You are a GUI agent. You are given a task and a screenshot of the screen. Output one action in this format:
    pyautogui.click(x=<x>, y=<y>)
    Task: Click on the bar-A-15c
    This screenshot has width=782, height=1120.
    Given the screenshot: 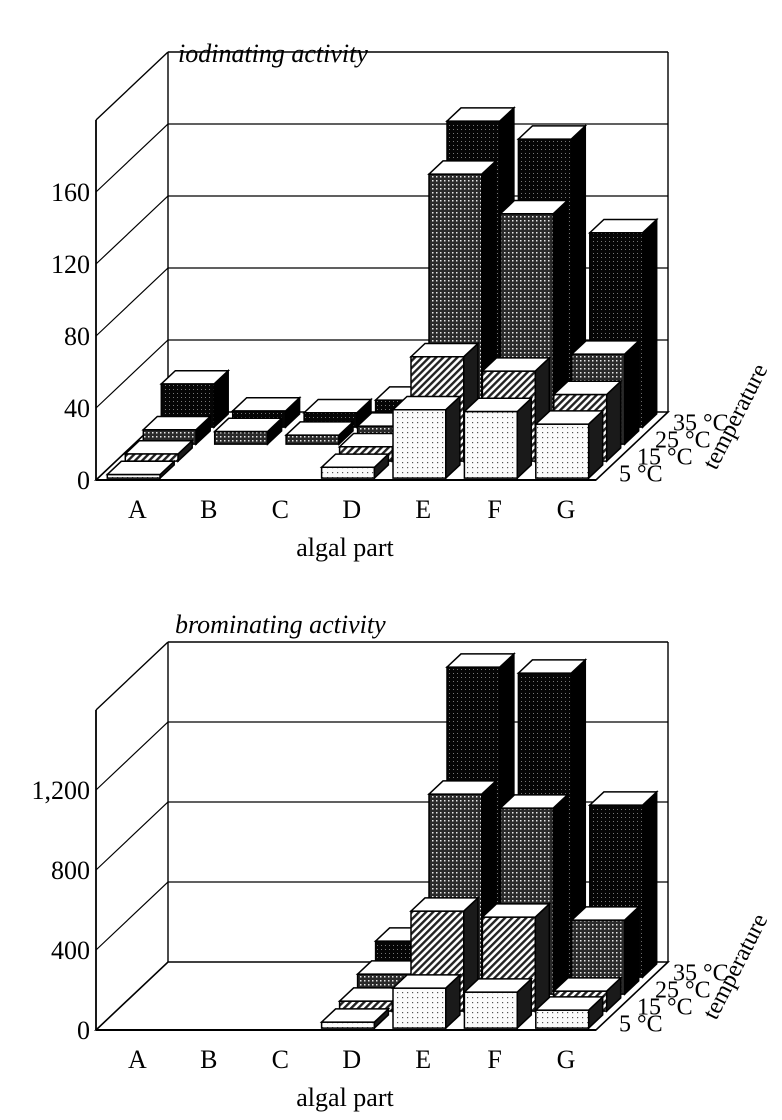 What is the action you would take?
    pyautogui.click(x=159, y=450)
    